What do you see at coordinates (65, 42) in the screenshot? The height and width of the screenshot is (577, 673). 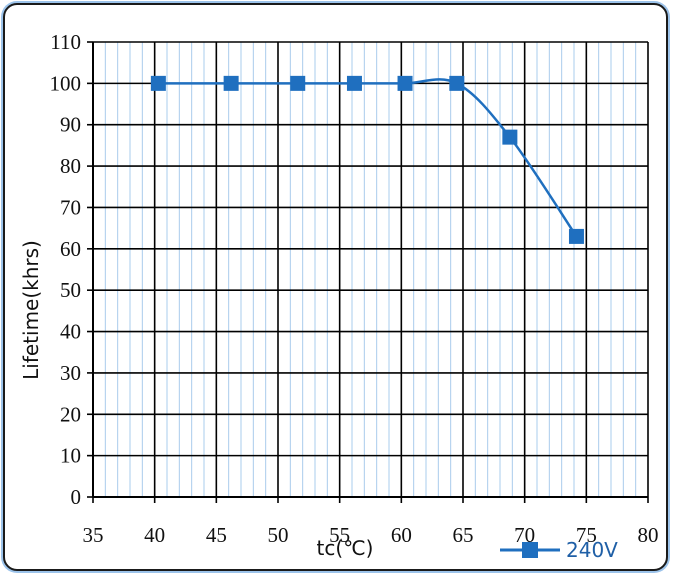 I see `y-tick-label-110: 110` at bounding box center [65, 42].